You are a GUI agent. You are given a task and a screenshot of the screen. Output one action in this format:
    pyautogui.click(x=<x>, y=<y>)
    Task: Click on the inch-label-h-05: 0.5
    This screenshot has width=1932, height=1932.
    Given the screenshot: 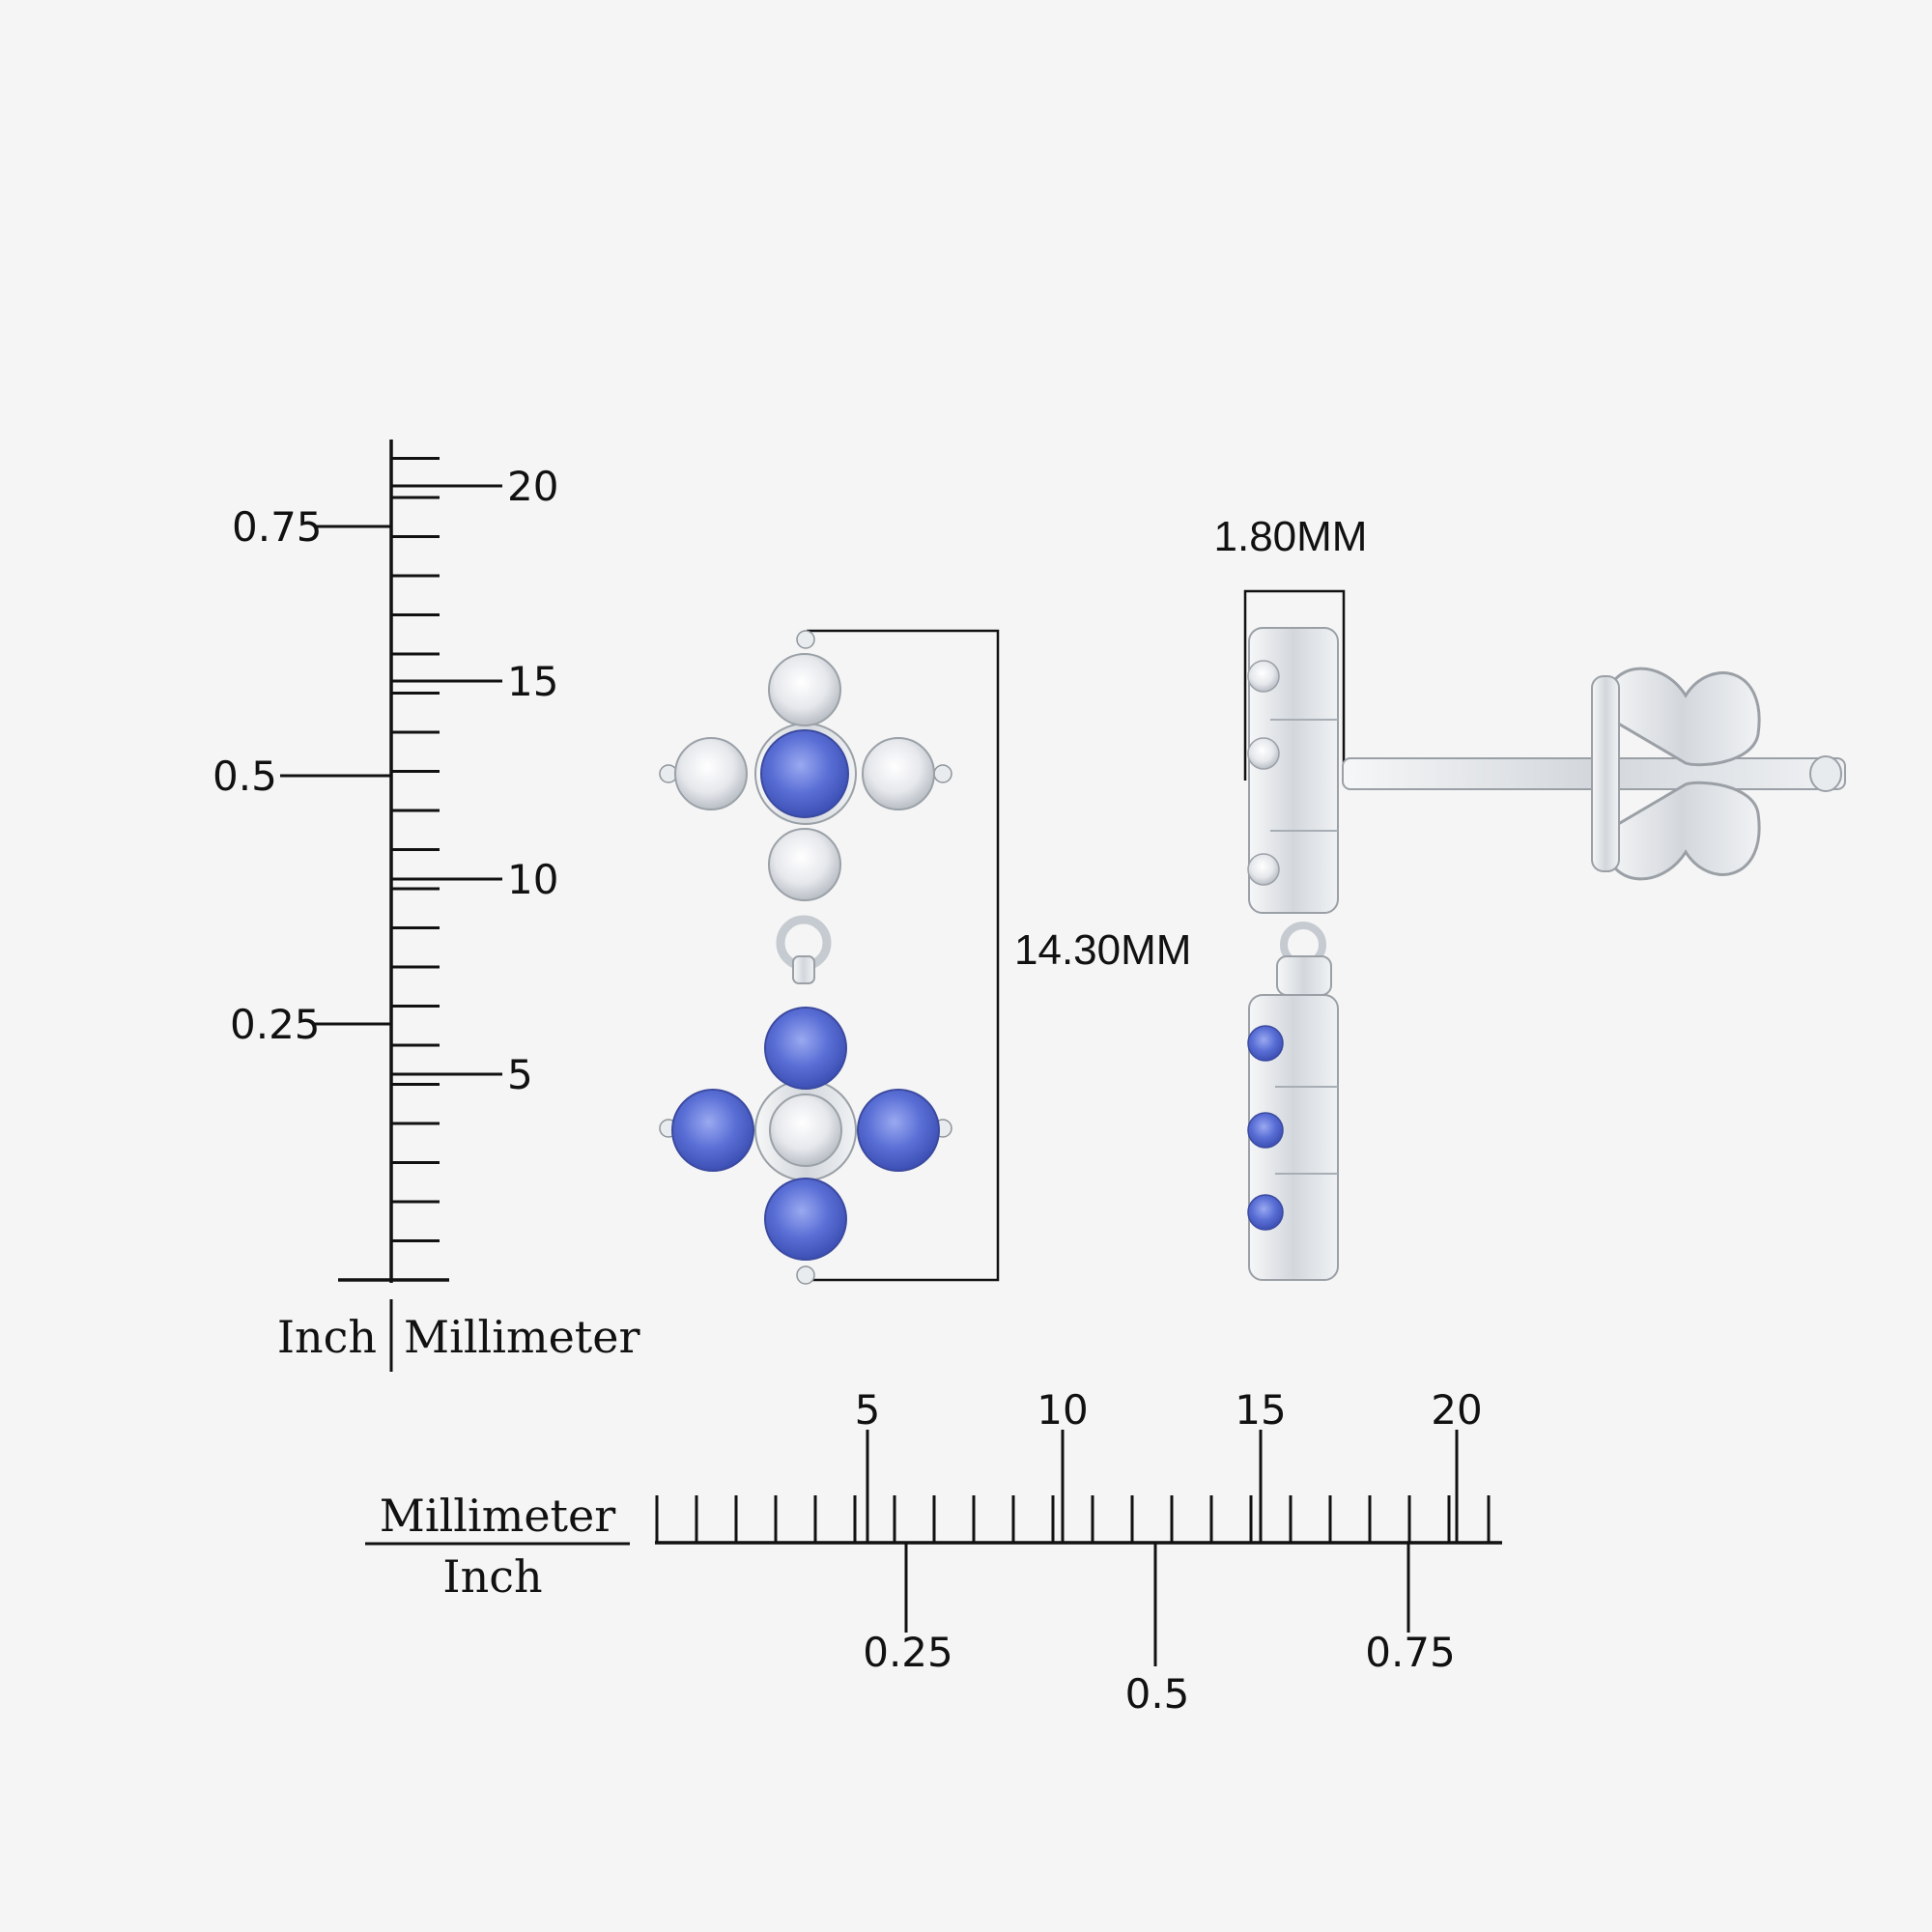 What is the action you would take?
    pyautogui.click(x=1157, y=1694)
    